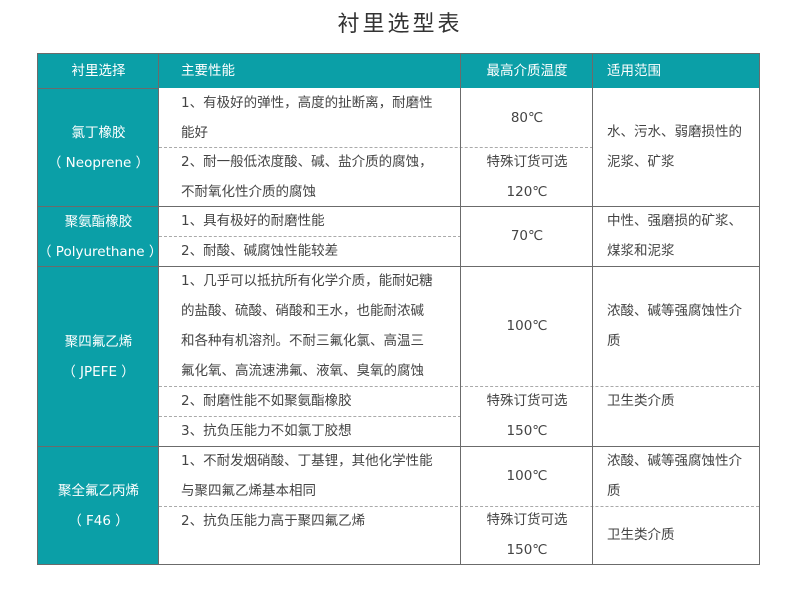  I want to click on perf-cell: 3、抗负压能力不如氯丁胶想, so click(266, 431).